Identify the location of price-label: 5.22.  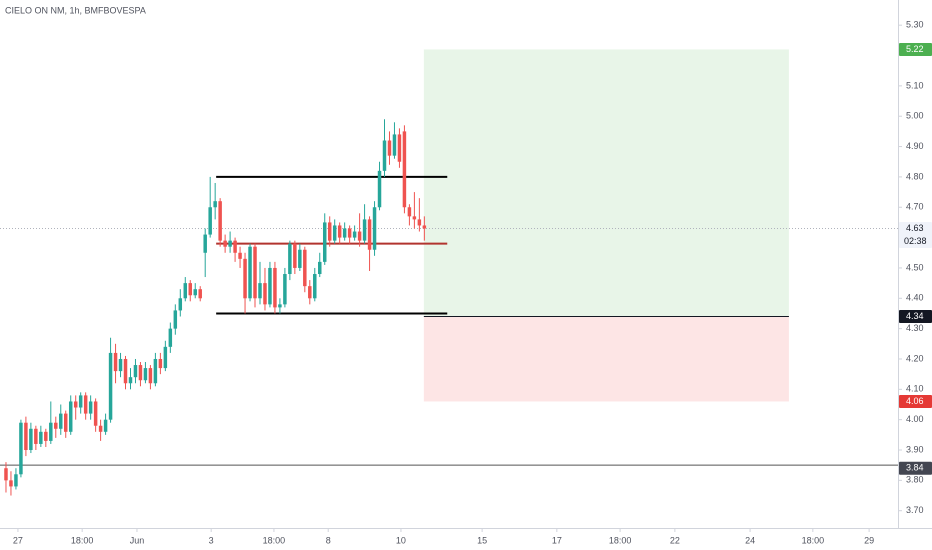
(915, 49).